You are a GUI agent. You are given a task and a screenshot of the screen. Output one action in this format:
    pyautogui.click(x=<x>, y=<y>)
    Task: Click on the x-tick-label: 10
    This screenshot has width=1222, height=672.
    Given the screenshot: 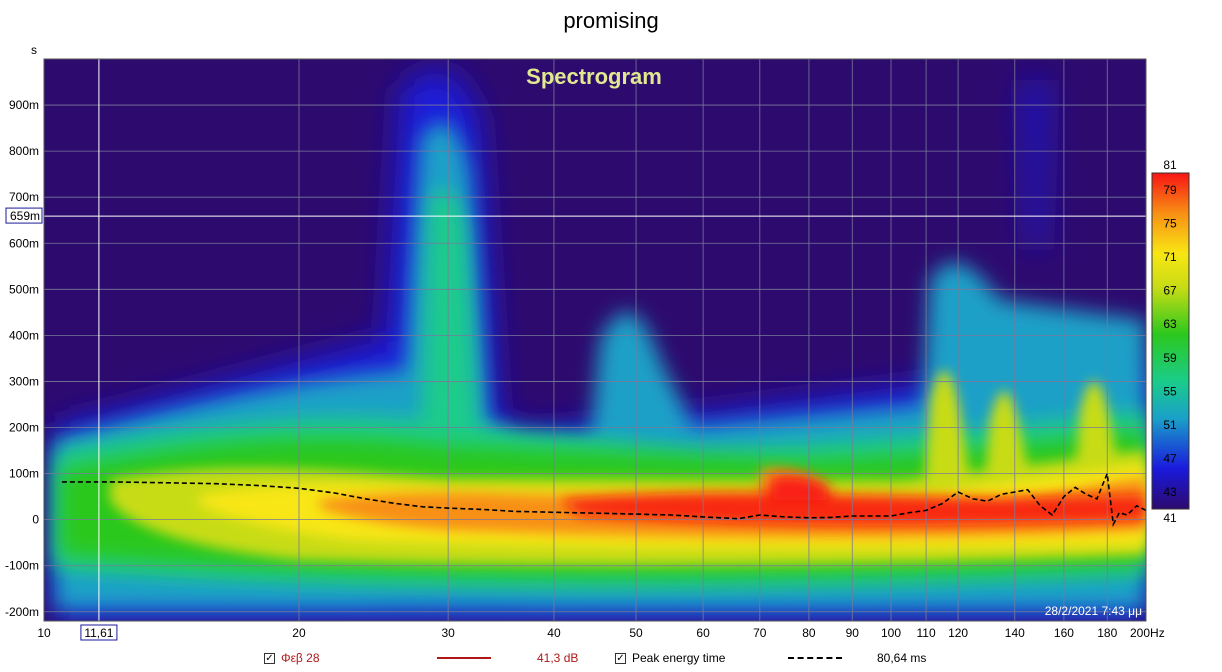 What is the action you would take?
    pyautogui.click(x=44, y=633)
    